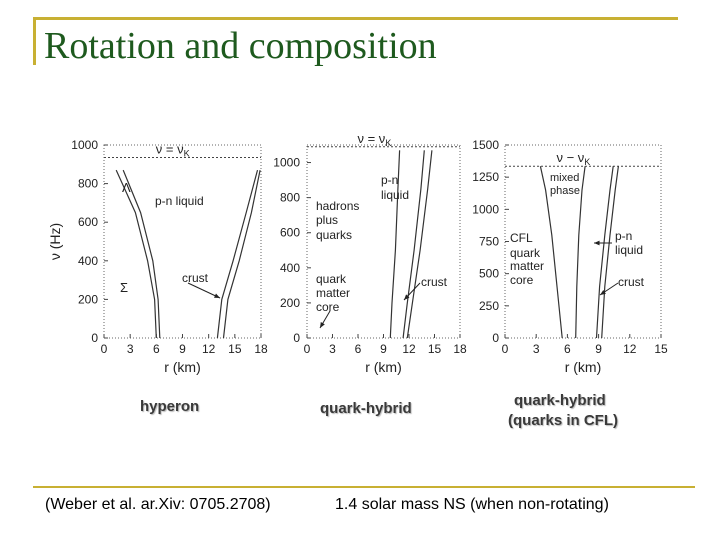  I want to click on annotation-label: quarks, so click(334, 235).